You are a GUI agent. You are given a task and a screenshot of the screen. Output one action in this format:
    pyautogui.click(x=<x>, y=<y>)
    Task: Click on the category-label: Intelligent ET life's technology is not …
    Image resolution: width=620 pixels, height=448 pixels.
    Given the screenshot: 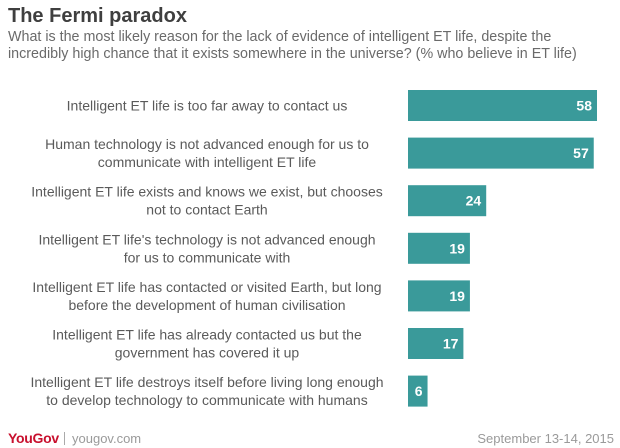 What is the action you would take?
    pyautogui.click(x=206, y=248)
    